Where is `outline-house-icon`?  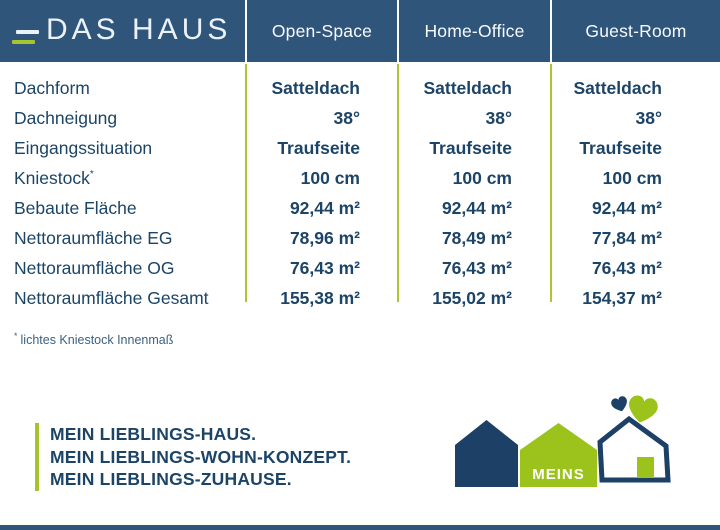
outline-house-icon is located at coordinates (634, 449).